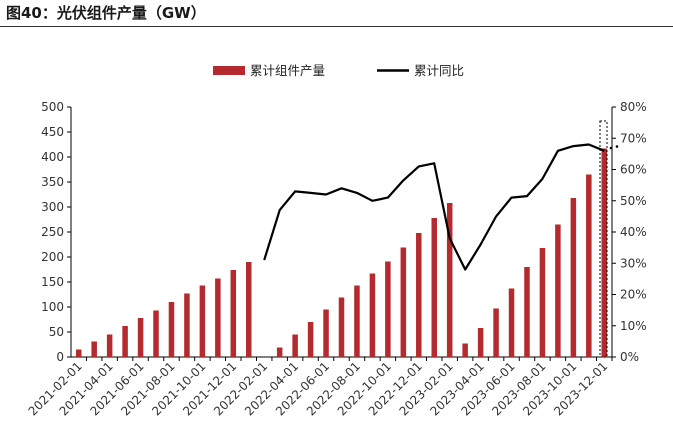  What do you see at coordinates (60, 357) in the screenshot?
I see `y-left-tick-label: 0` at bounding box center [60, 357].